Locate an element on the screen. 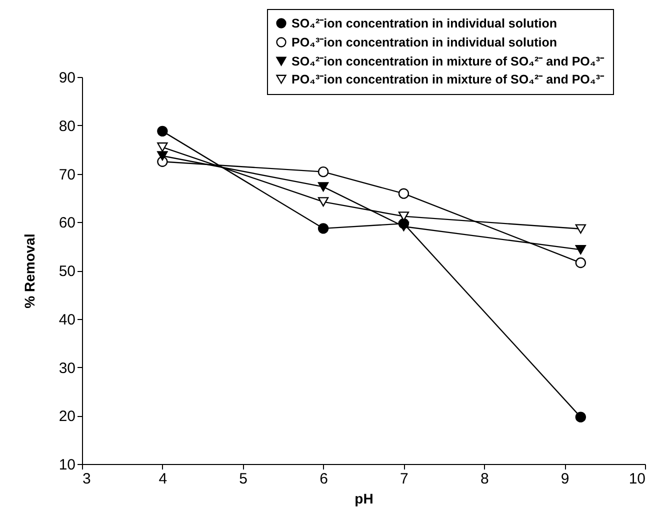  y-tick-label: 70 is located at coordinates (67, 175).